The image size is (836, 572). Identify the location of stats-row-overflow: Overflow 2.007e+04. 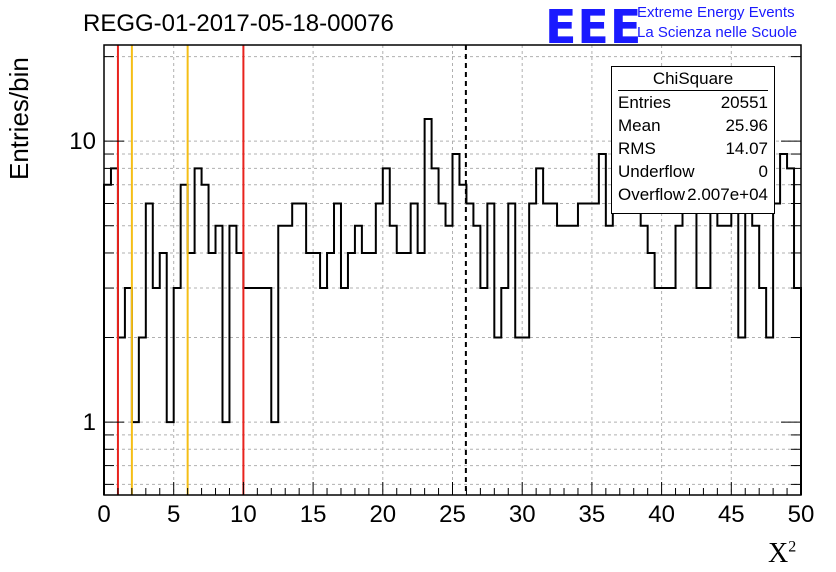
(693, 194).